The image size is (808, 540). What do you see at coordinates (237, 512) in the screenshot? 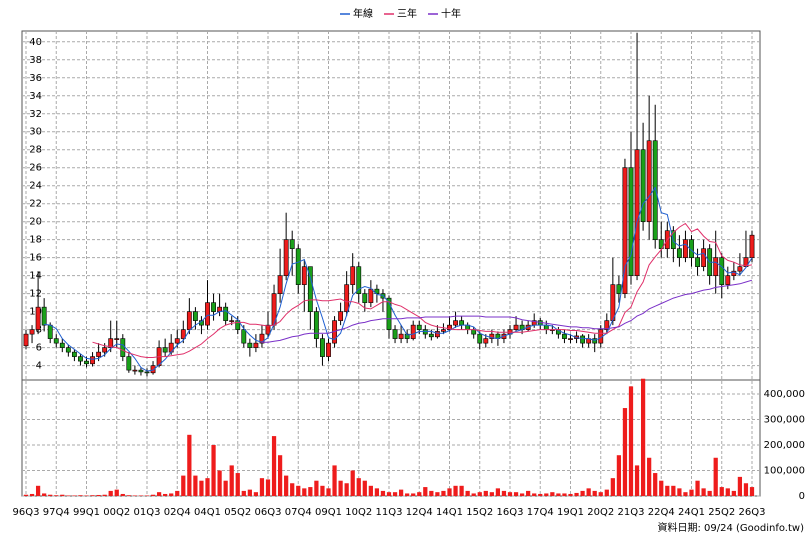
I see `x-tick-label: 05Q2` at bounding box center [237, 512].